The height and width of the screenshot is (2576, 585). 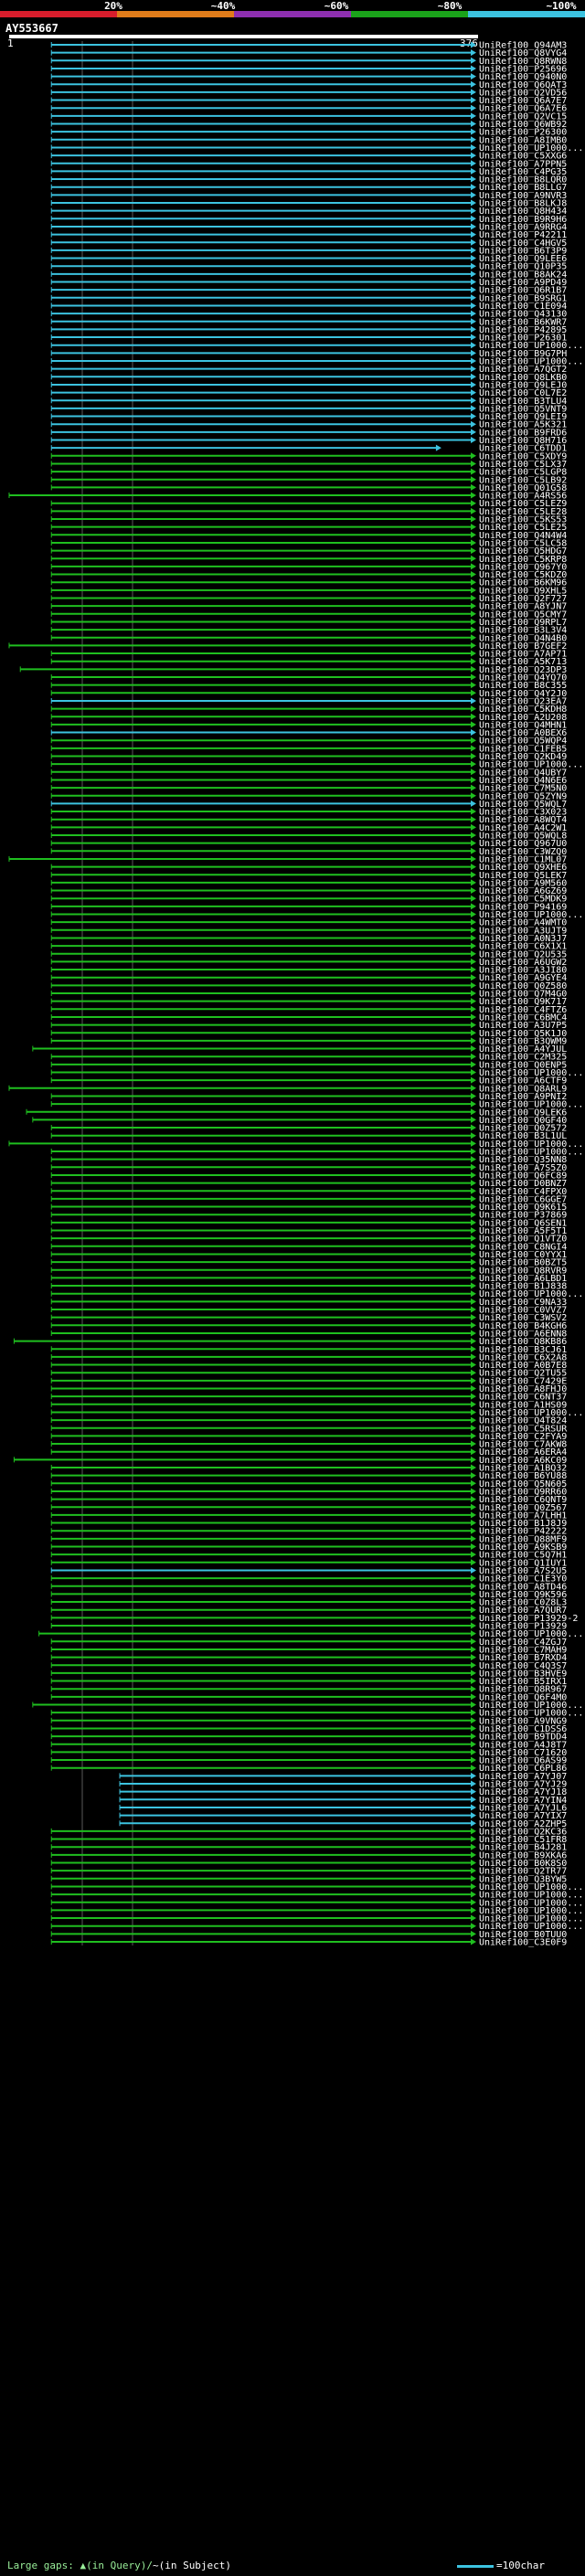 I want to click on hit-label: UniRef100_A4J8T7, so click(x=523, y=1745).